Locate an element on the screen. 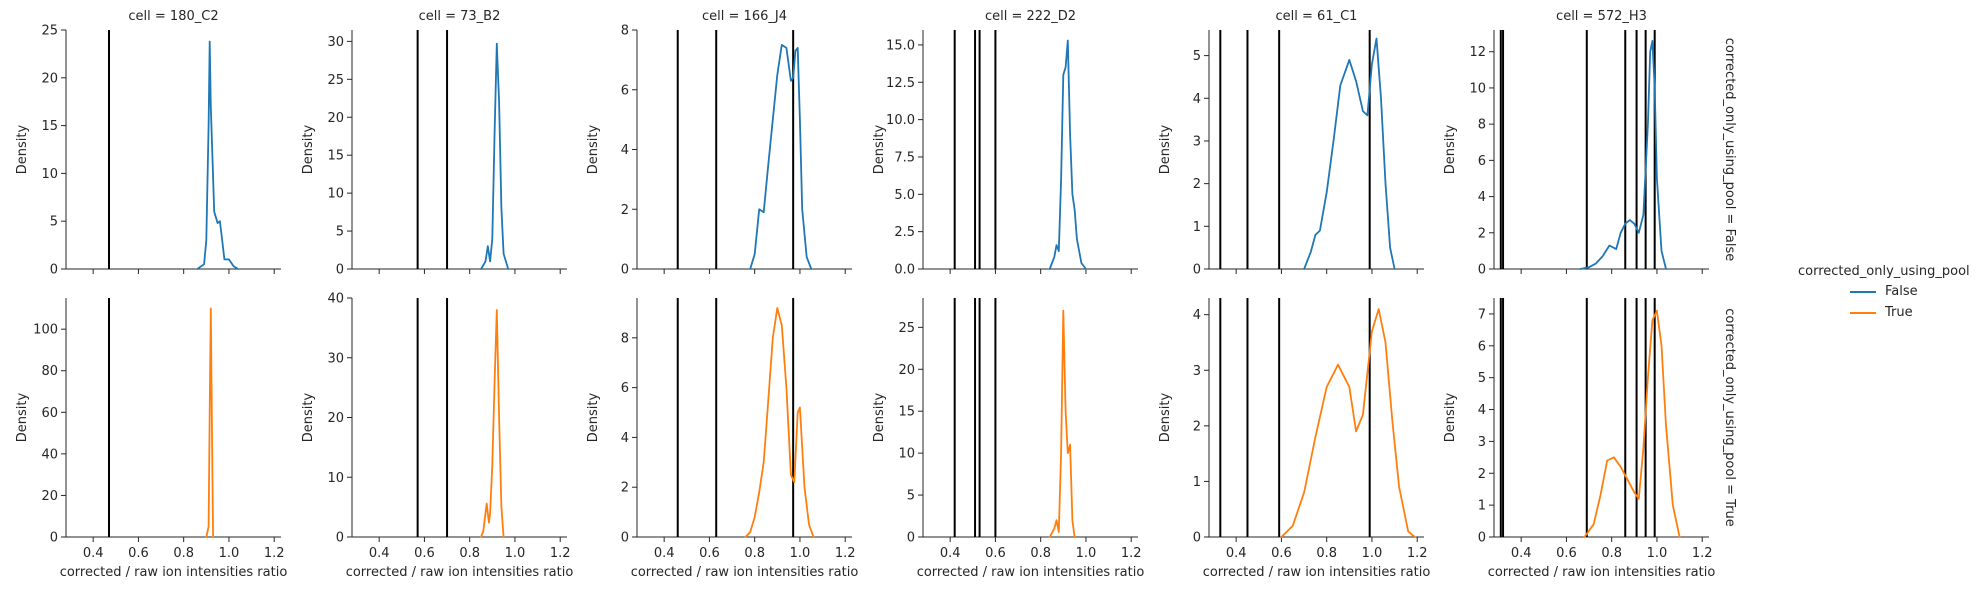  y-tick-label-cell-222-d2-row-1: 20 is located at coordinates (906, 370).